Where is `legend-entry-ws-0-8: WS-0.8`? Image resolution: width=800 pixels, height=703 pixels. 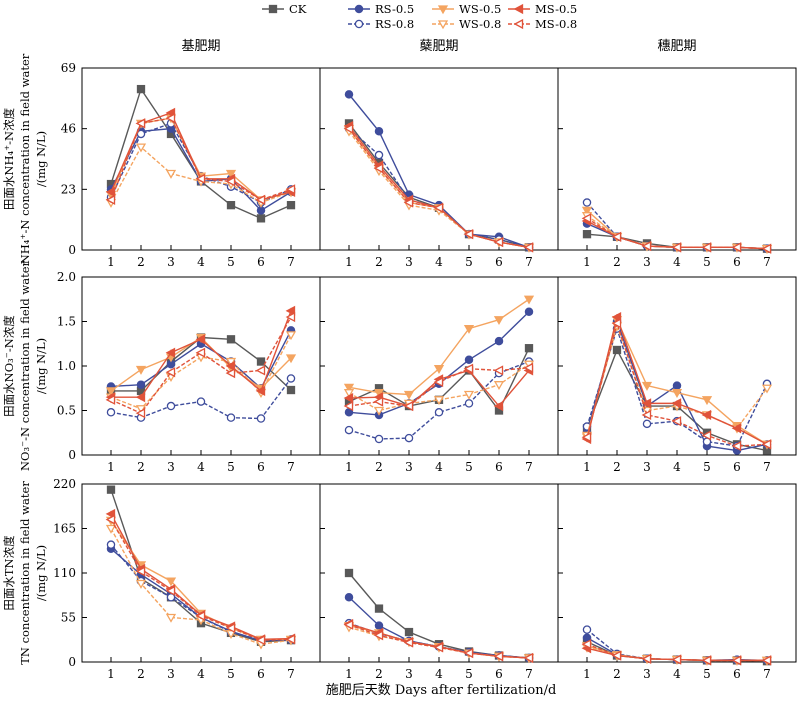 legend-entry-ws-0-8: WS-0.8 is located at coordinates (466, 24).